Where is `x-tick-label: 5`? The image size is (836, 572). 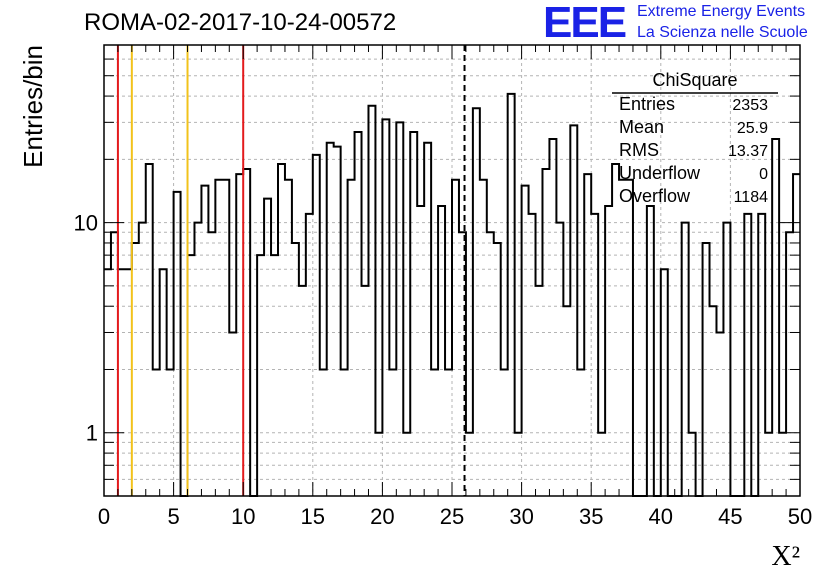 x-tick-label: 5 is located at coordinates (173, 516).